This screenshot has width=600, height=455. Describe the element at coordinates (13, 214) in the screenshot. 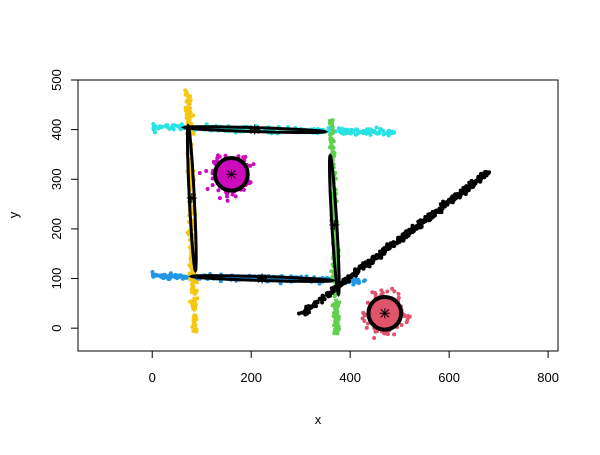

I see `y-axis-label: y` at that location.